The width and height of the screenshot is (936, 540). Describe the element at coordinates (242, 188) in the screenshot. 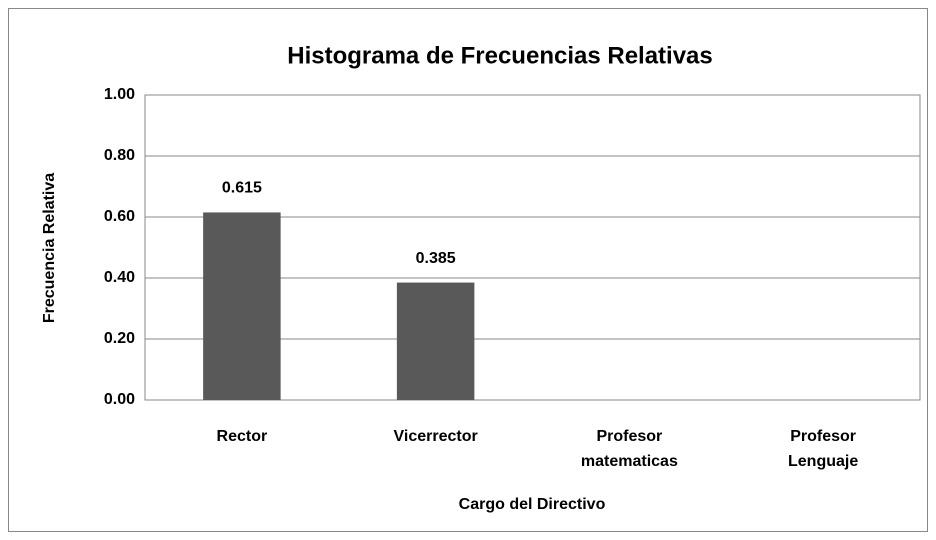

I see `data-label: 0.615` at that location.